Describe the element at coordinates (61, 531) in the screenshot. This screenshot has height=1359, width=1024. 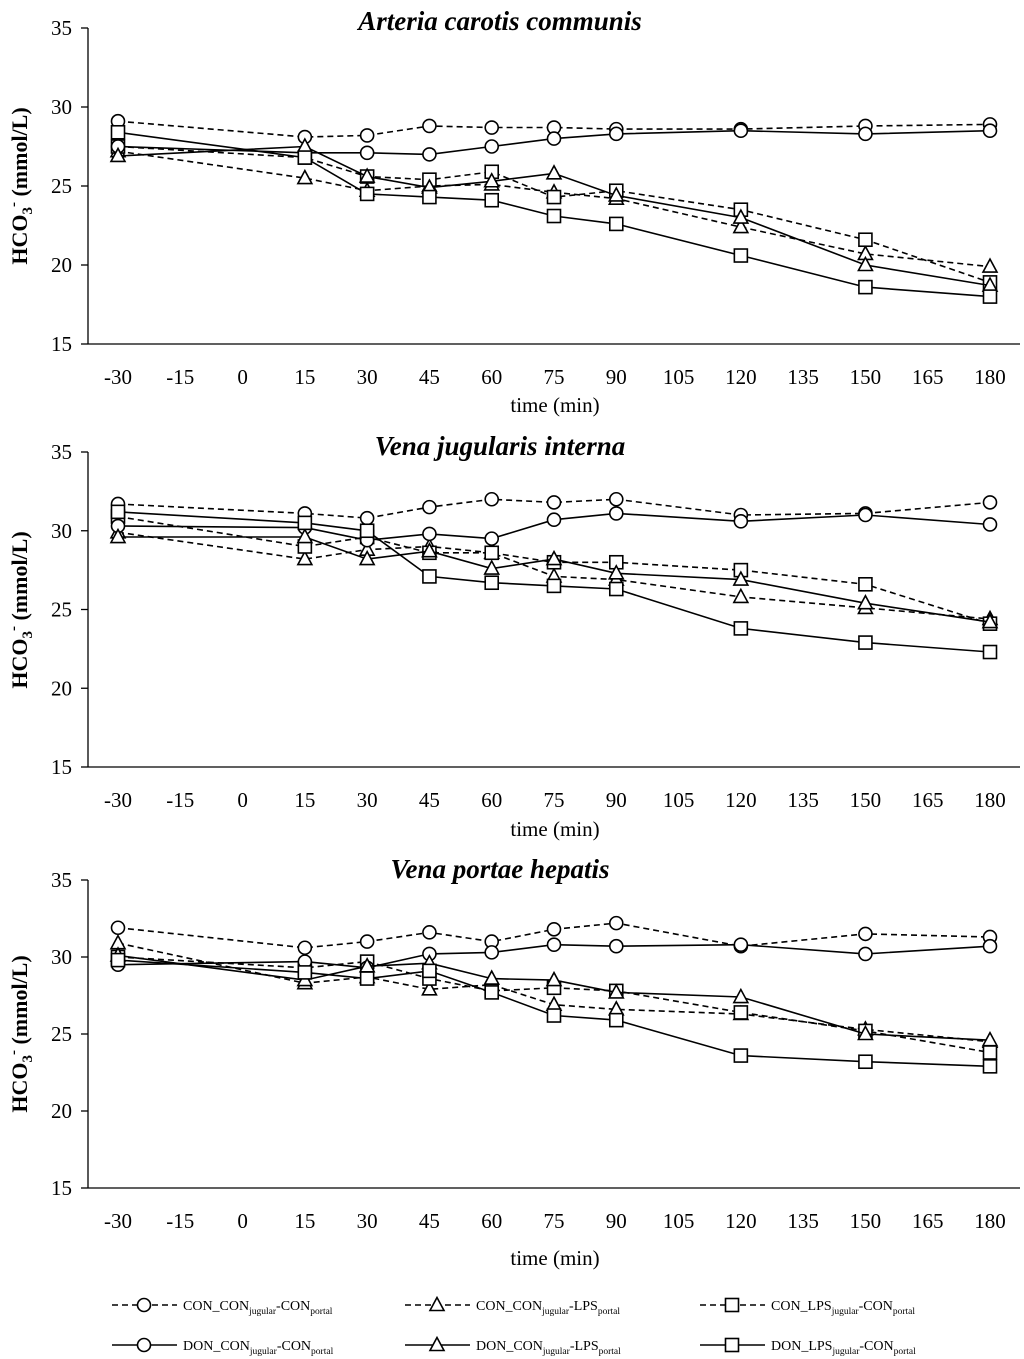
I see `y-tick-label: 30` at that location.